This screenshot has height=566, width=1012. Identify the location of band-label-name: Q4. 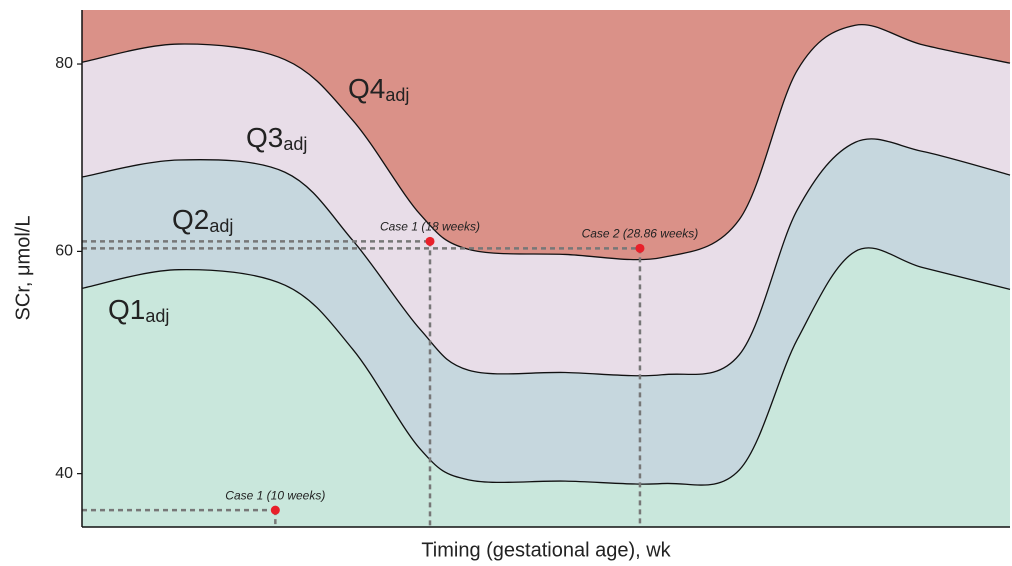
(366, 88).